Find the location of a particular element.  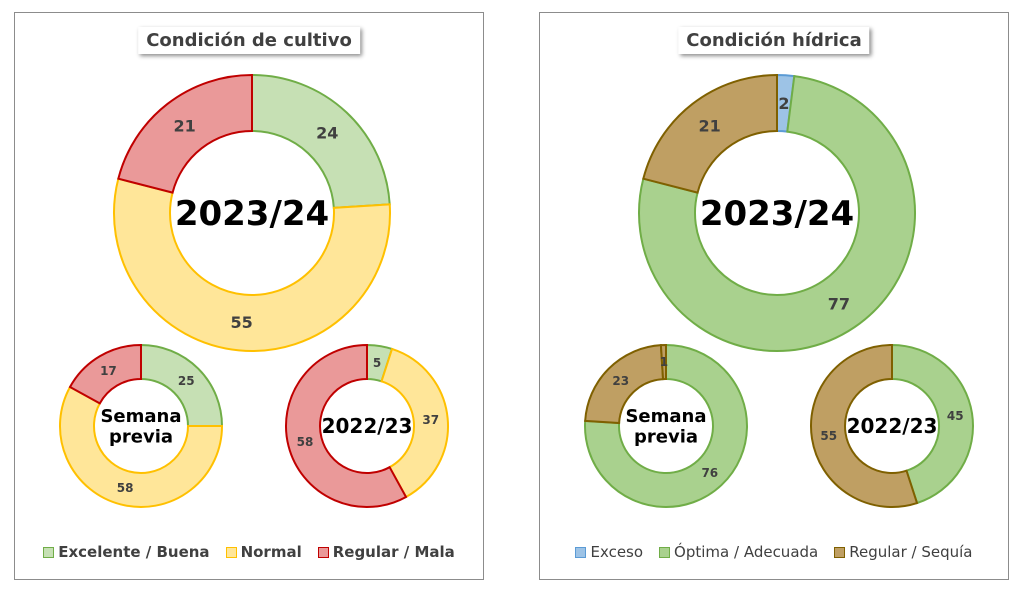

legend-label: Excelente / Buena is located at coordinates (134, 552).